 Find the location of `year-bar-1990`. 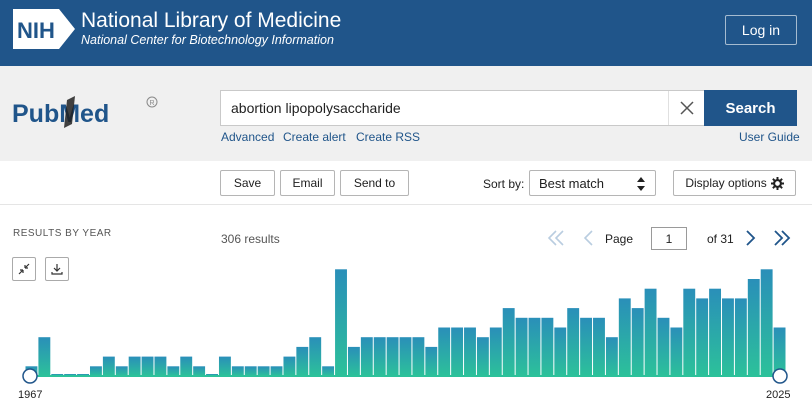

year-bar-1990 is located at coordinates (328, 371).